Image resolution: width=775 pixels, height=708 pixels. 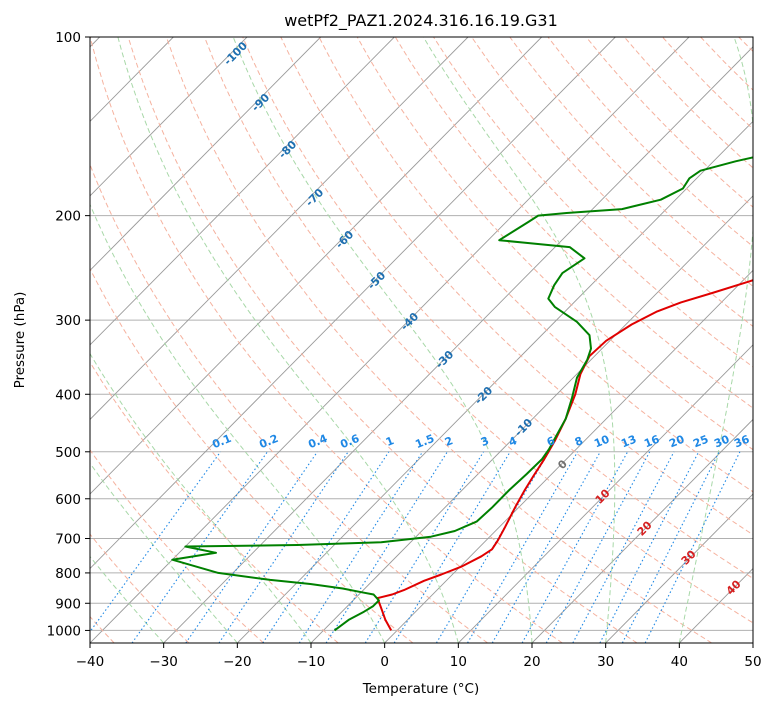 What do you see at coordinates (64, 631) in the screenshot?
I see `y-tick-label: 1000` at bounding box center [64, 631].